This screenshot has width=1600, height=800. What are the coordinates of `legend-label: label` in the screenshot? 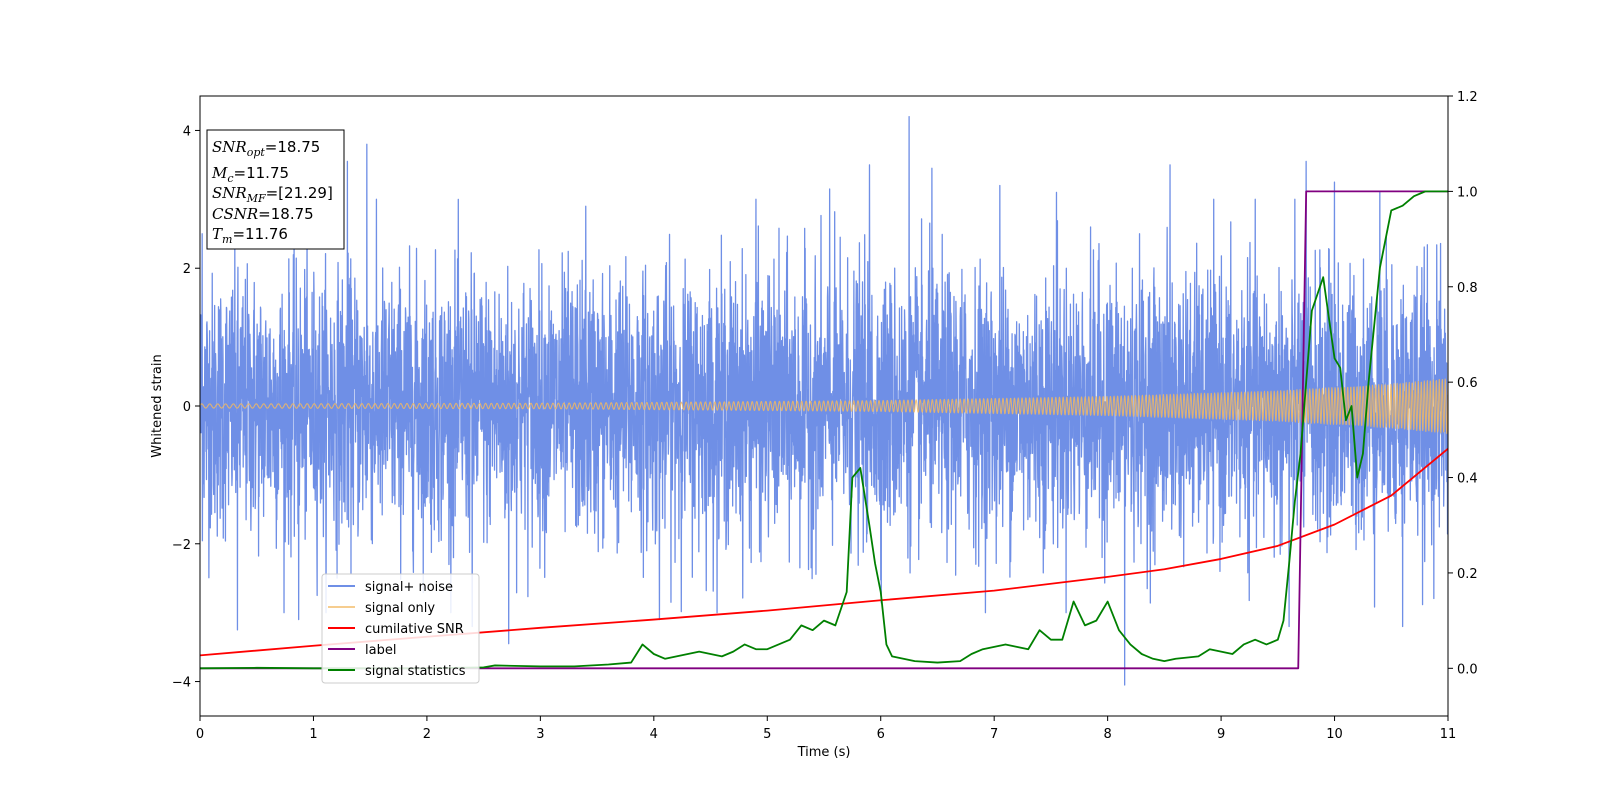 It's located at (380, 650).